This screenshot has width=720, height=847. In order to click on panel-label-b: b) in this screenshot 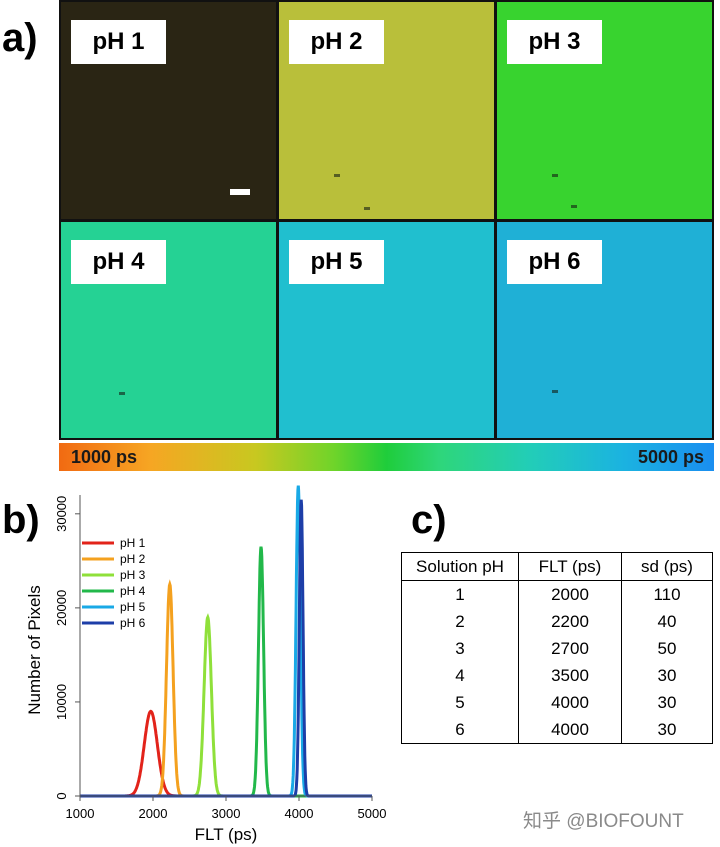, I will do `click(21, 520)`.